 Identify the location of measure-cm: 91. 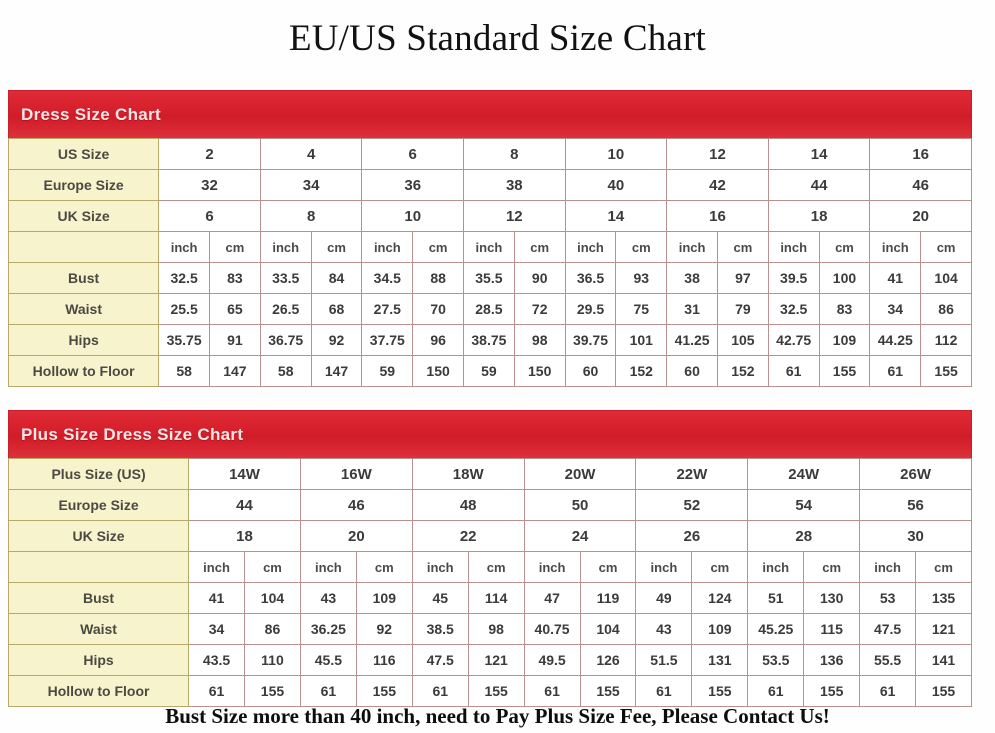
(235, 340).